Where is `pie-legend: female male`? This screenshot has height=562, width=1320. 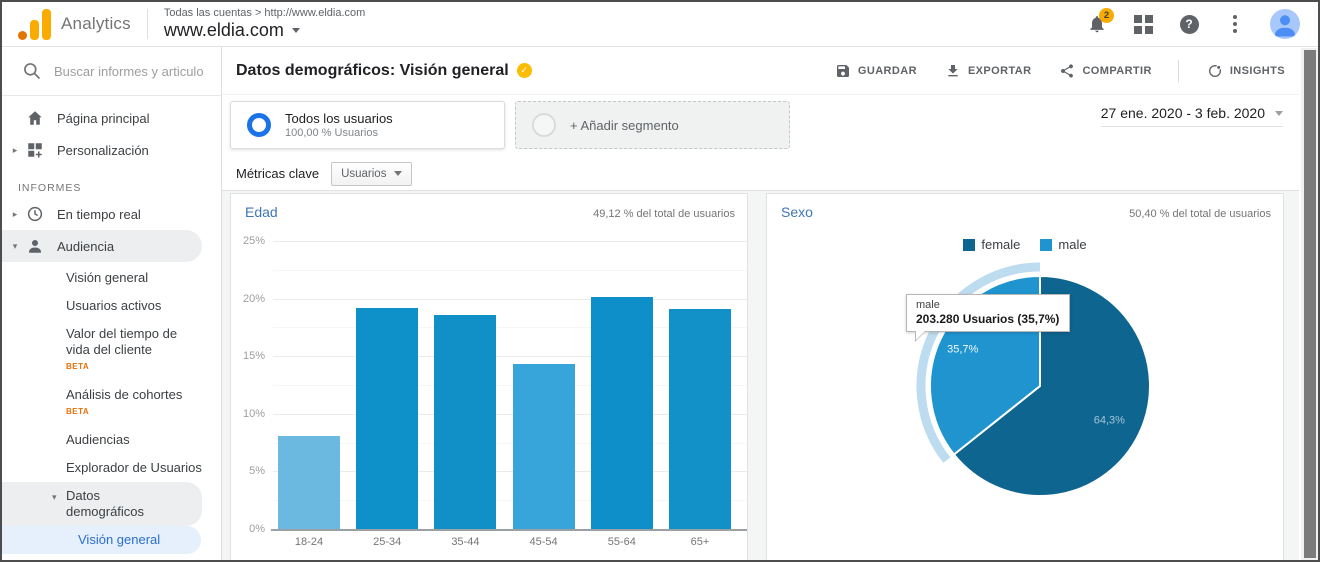
pie-legend: female male is located at coordinates (1025, 244).